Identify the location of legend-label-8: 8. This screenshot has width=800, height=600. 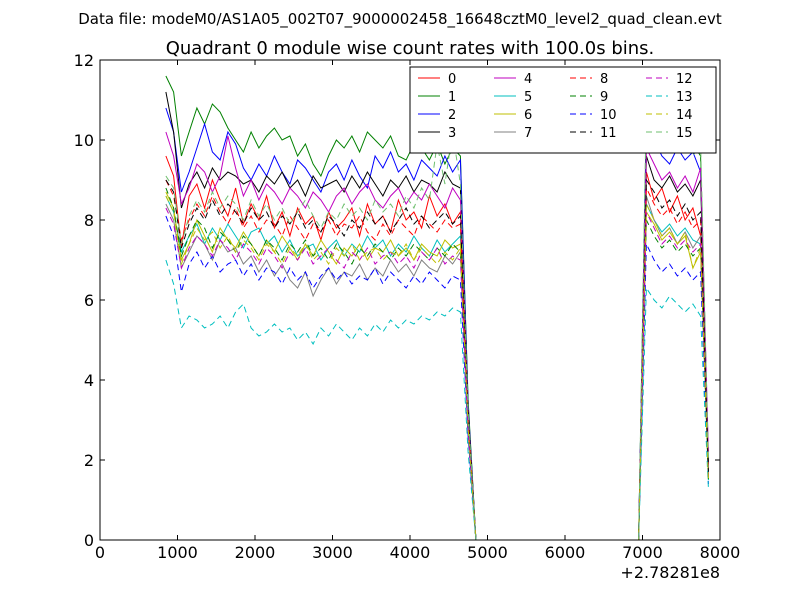
(604, 79).